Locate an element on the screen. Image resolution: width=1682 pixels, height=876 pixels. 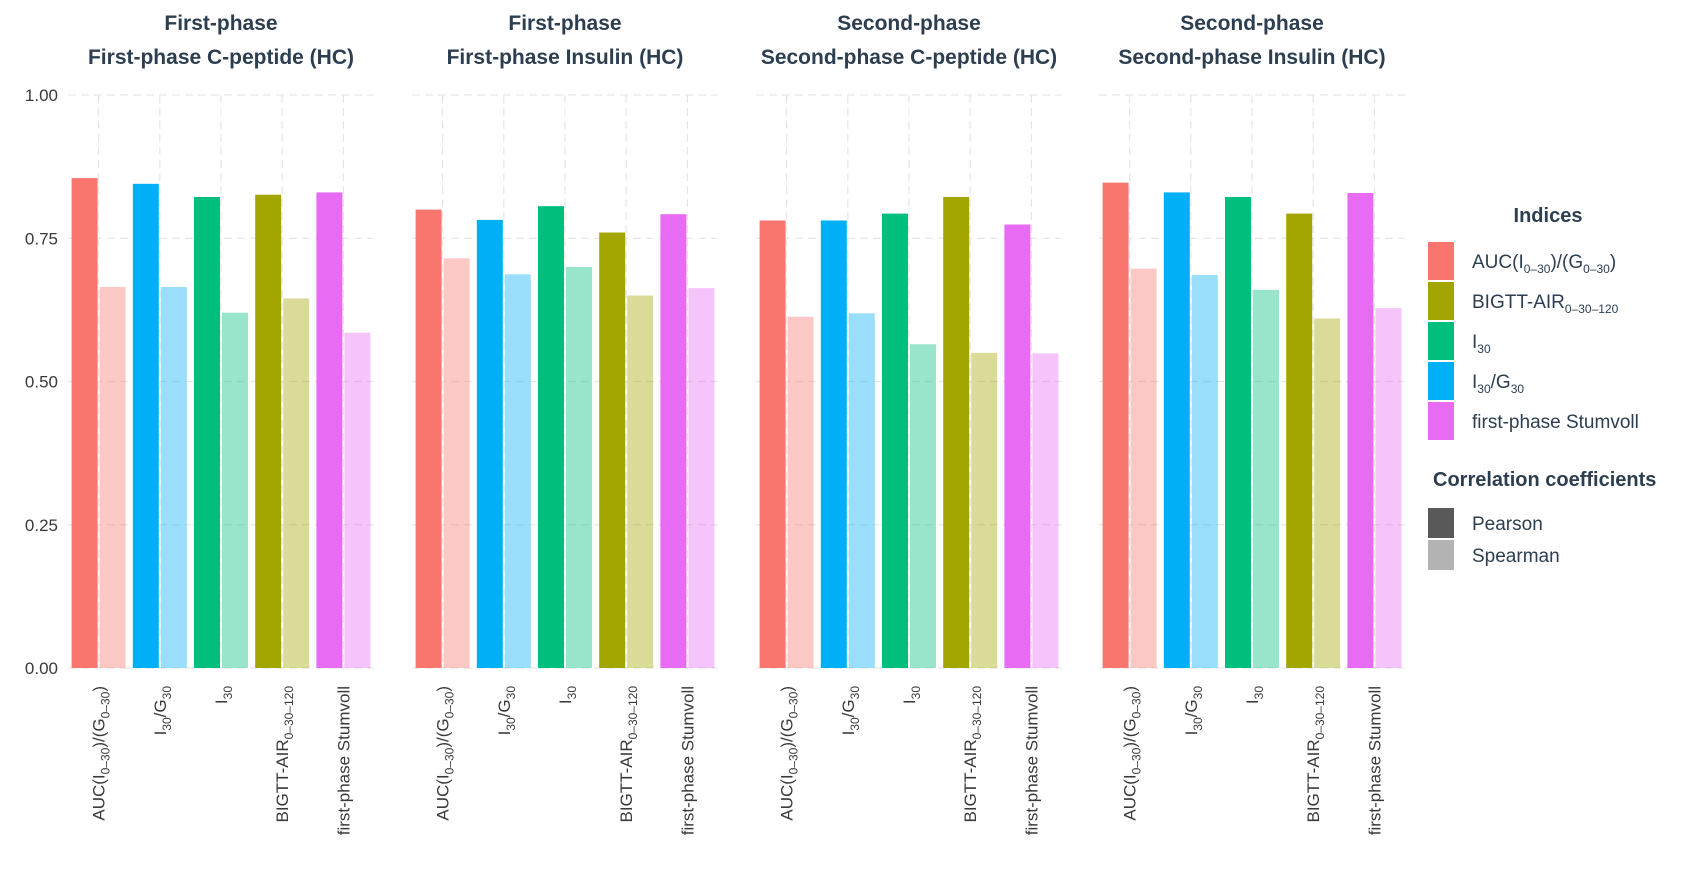
legend-label-indices: AUC(I0–30)/(G0–30) is located at coordinates (1544, 264).